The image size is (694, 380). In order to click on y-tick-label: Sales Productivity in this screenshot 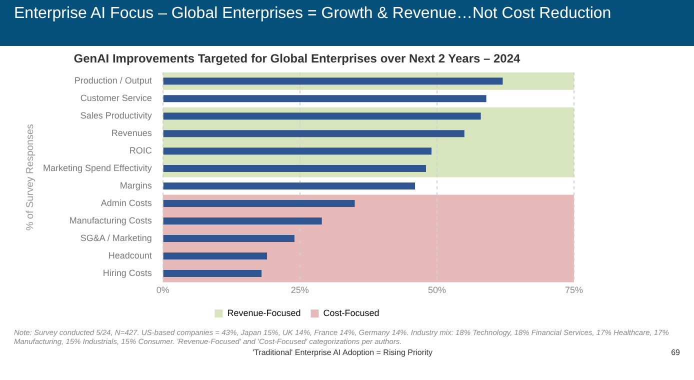, I will do `click(116, 115)`.